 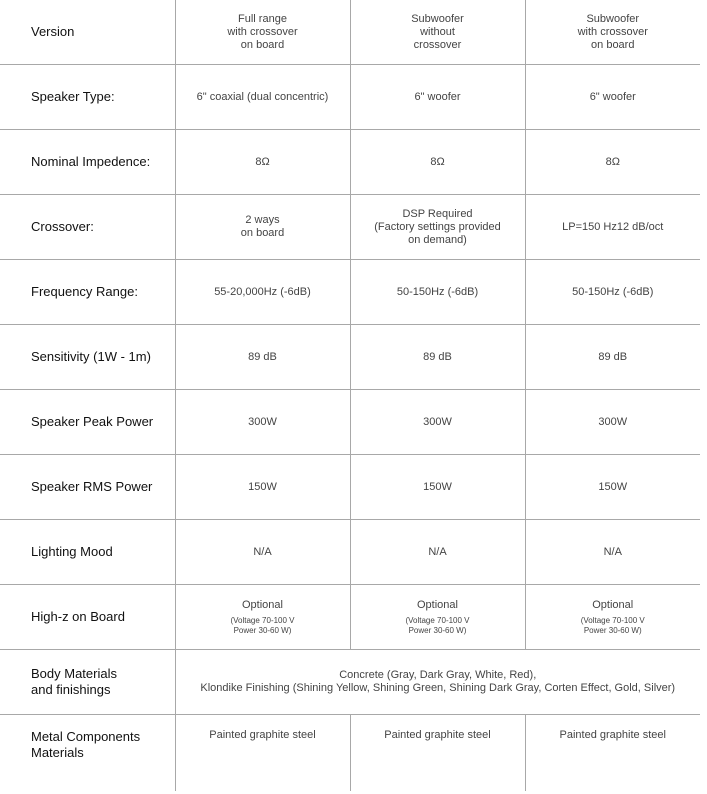 I want to click on cell-value: 6" coaxial (dual concentric), so click(x=262, y=96).